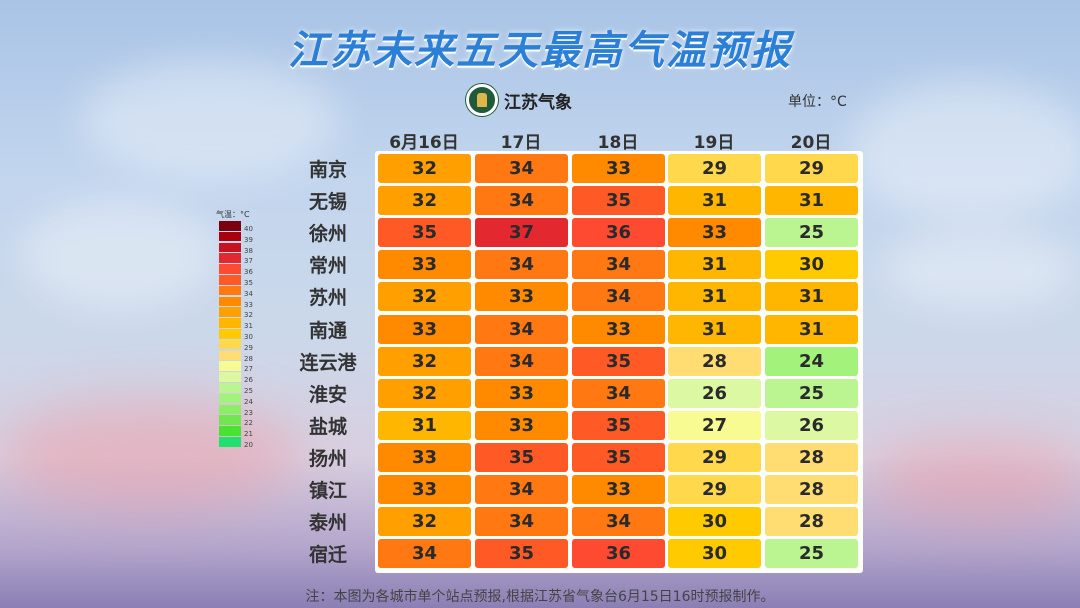 Image resolution: width=1080 pixels, height=608 pixels. What do you see at coordinates (538, 102) in the screenshot?
I see `logo-text: 江苏气象` at bounding box center [538, 102].